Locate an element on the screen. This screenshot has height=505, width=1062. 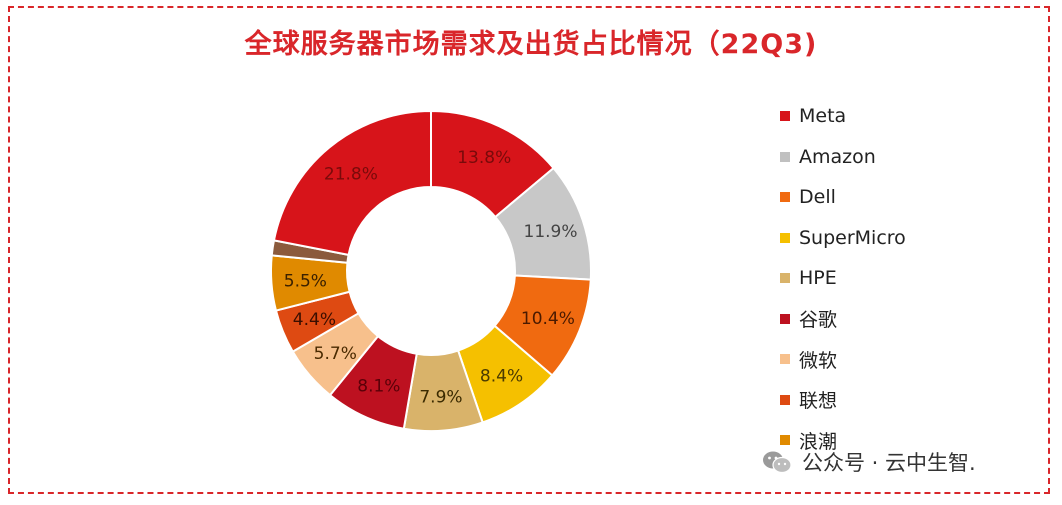
legend-label: HPE is located at coordinates (818, 278).